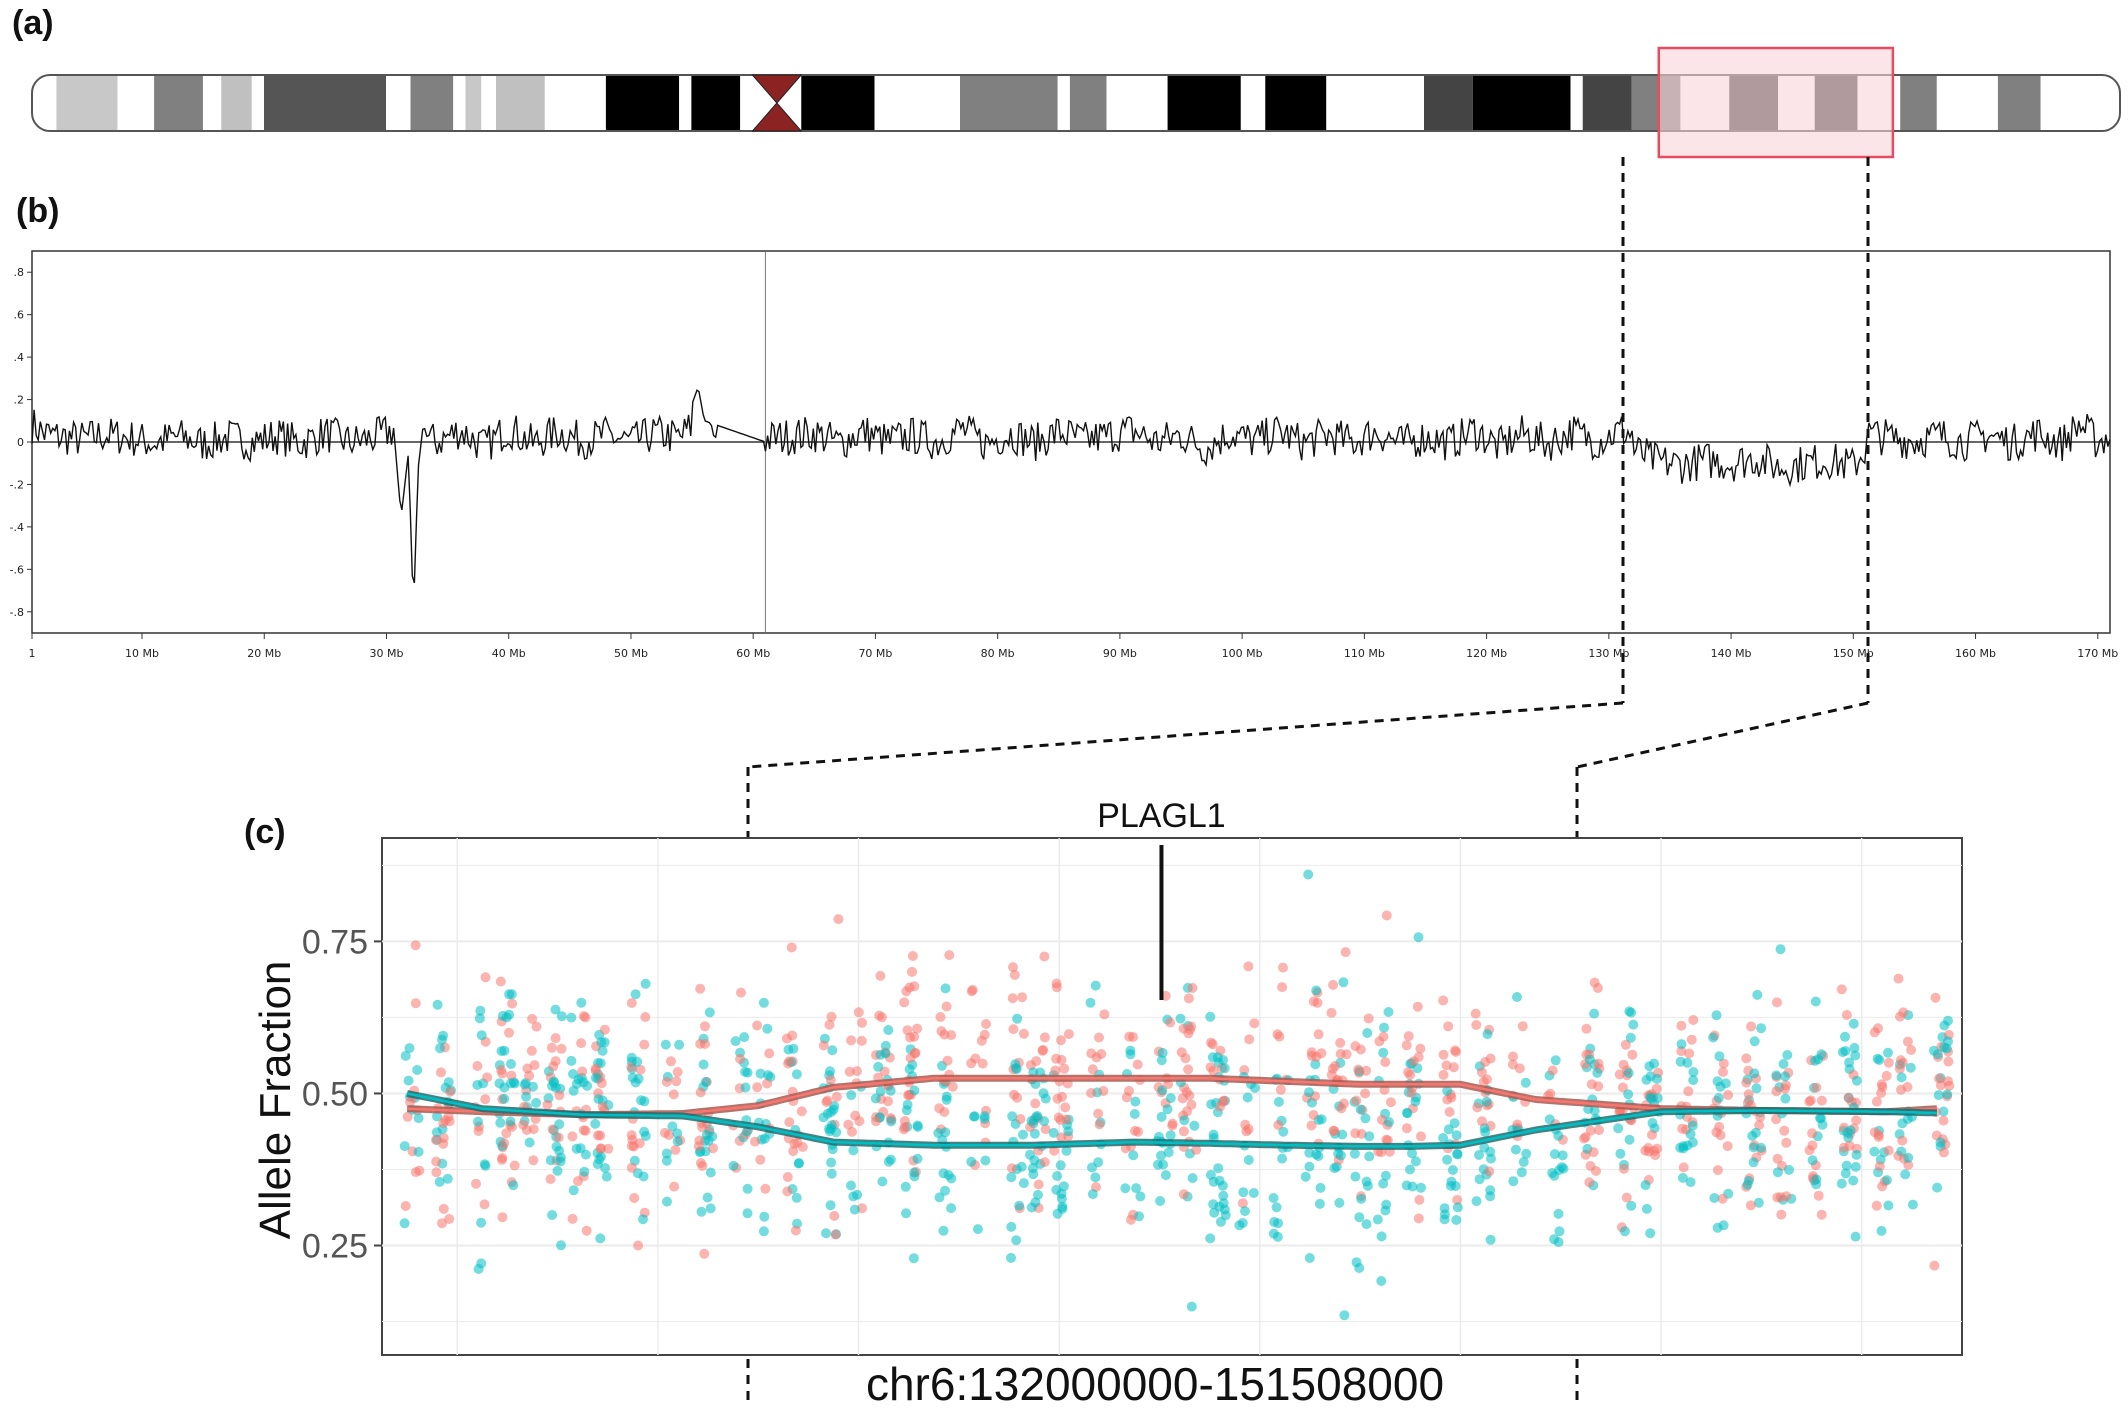 The height and width of the screenshot is (1414, 2128). What do you see at coordinates (1076, 102) in the screenshot?
I see `chromosome-ideogram` at bounding box center [1076, 102].